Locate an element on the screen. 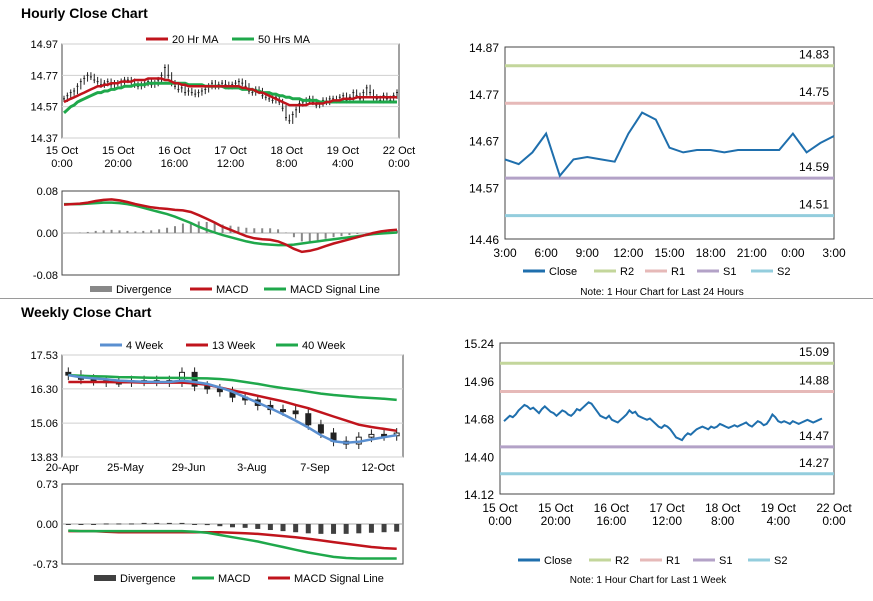  legend-20hr-ma-label: 20 Hr MA is located at coordinates (195, 40).